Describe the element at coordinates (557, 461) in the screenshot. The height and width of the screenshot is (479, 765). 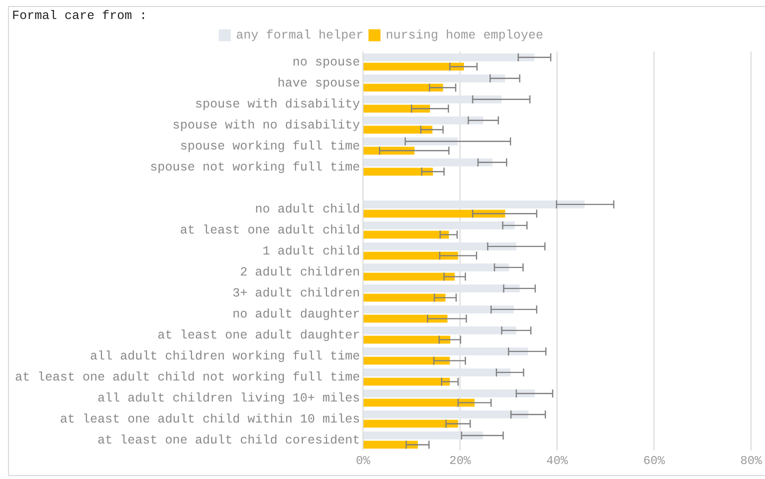
I see `x-tick-label: 40%` at that location.